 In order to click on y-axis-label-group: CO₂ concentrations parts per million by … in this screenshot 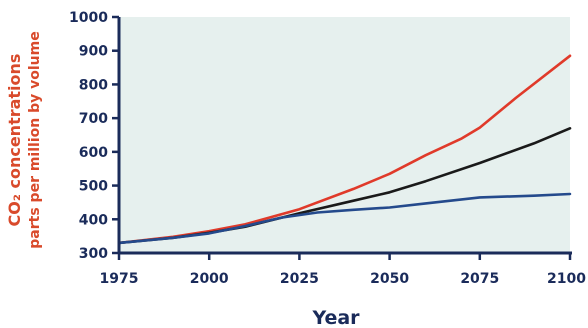, I will do `click(24, 139)`.